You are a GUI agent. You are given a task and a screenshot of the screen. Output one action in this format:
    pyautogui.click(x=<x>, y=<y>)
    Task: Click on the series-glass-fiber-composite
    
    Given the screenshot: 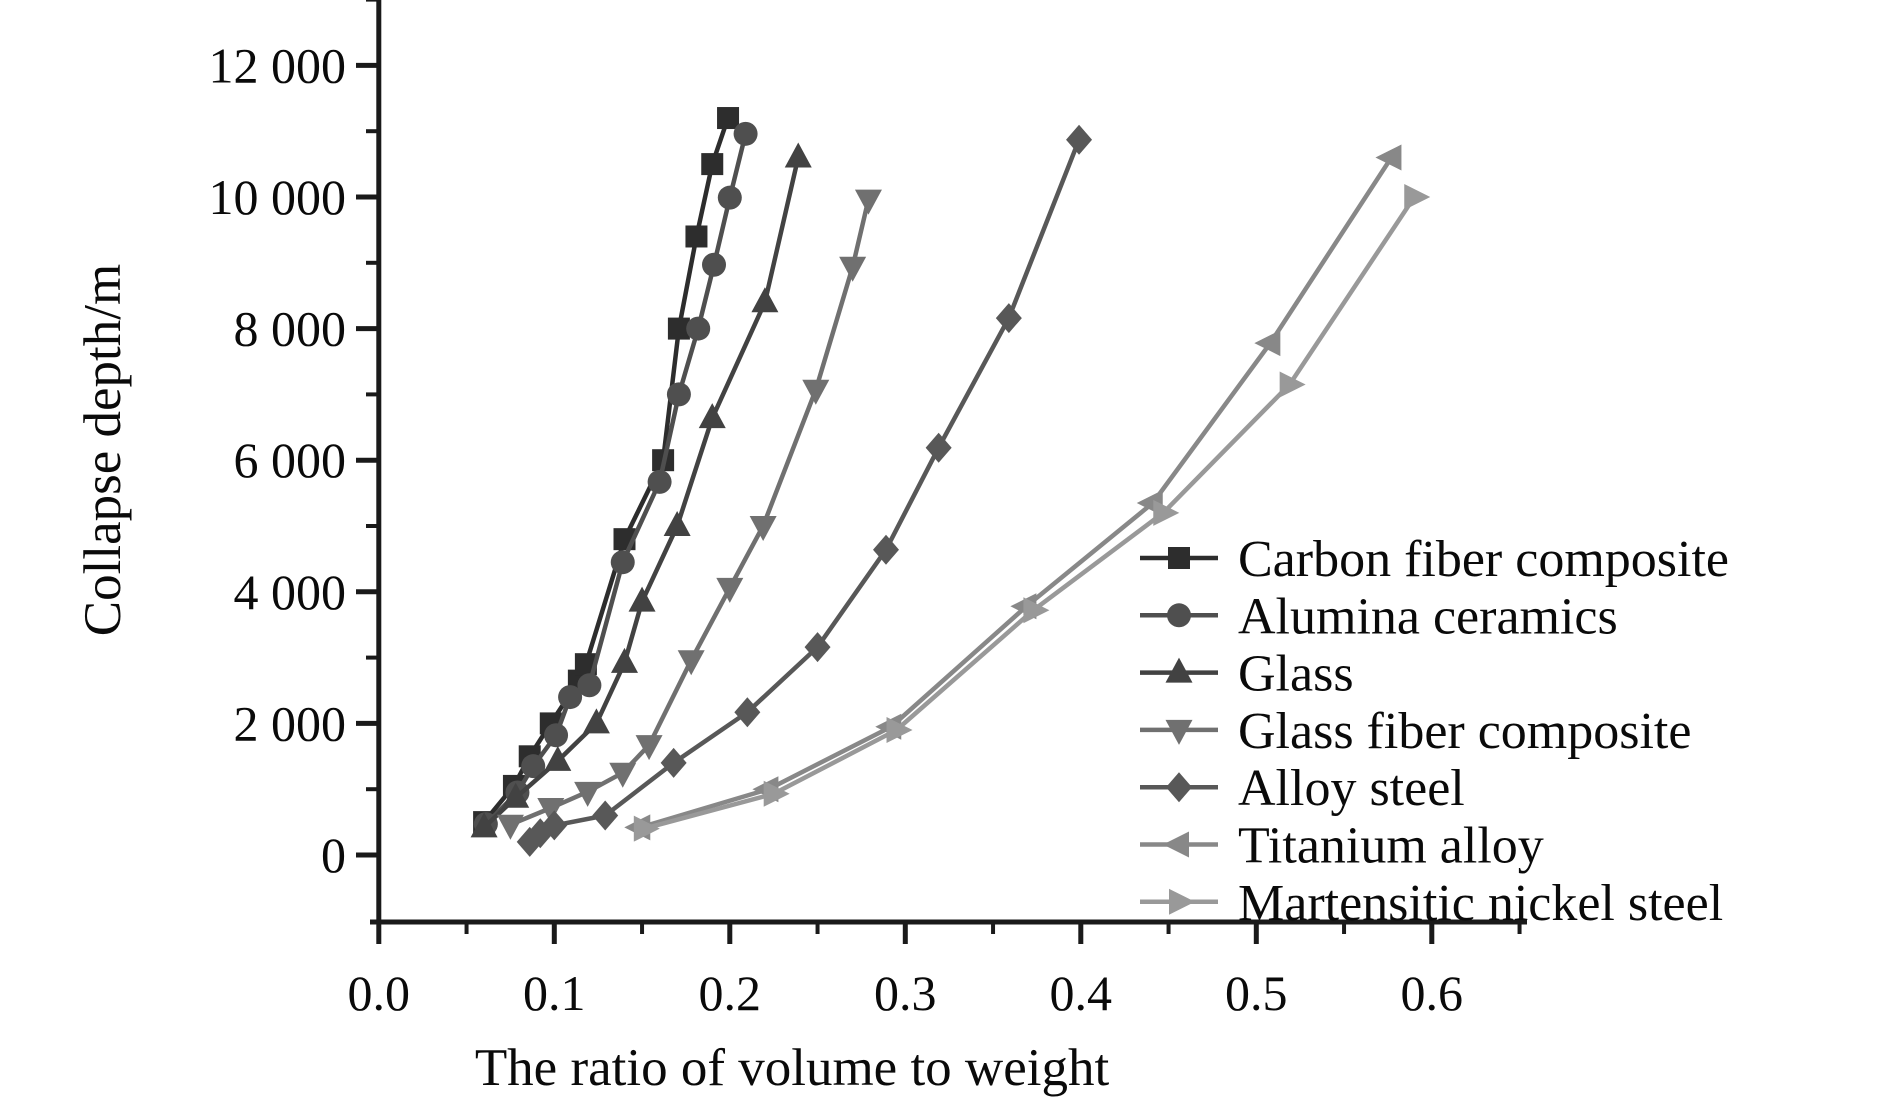 What is the action you would take?
    pyautogui.click(x=689, y=514)
    